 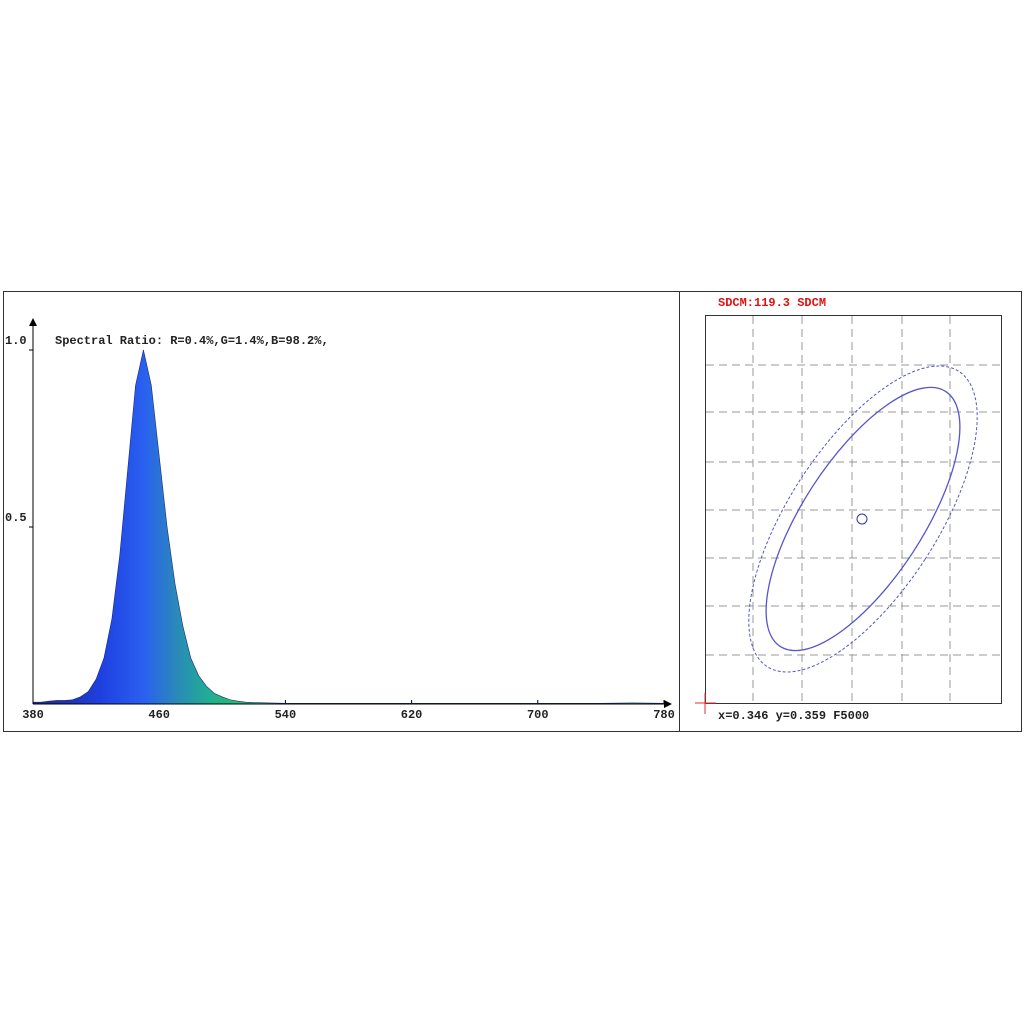 I want to click on sdcm-frame, so click(x=850, y=511).